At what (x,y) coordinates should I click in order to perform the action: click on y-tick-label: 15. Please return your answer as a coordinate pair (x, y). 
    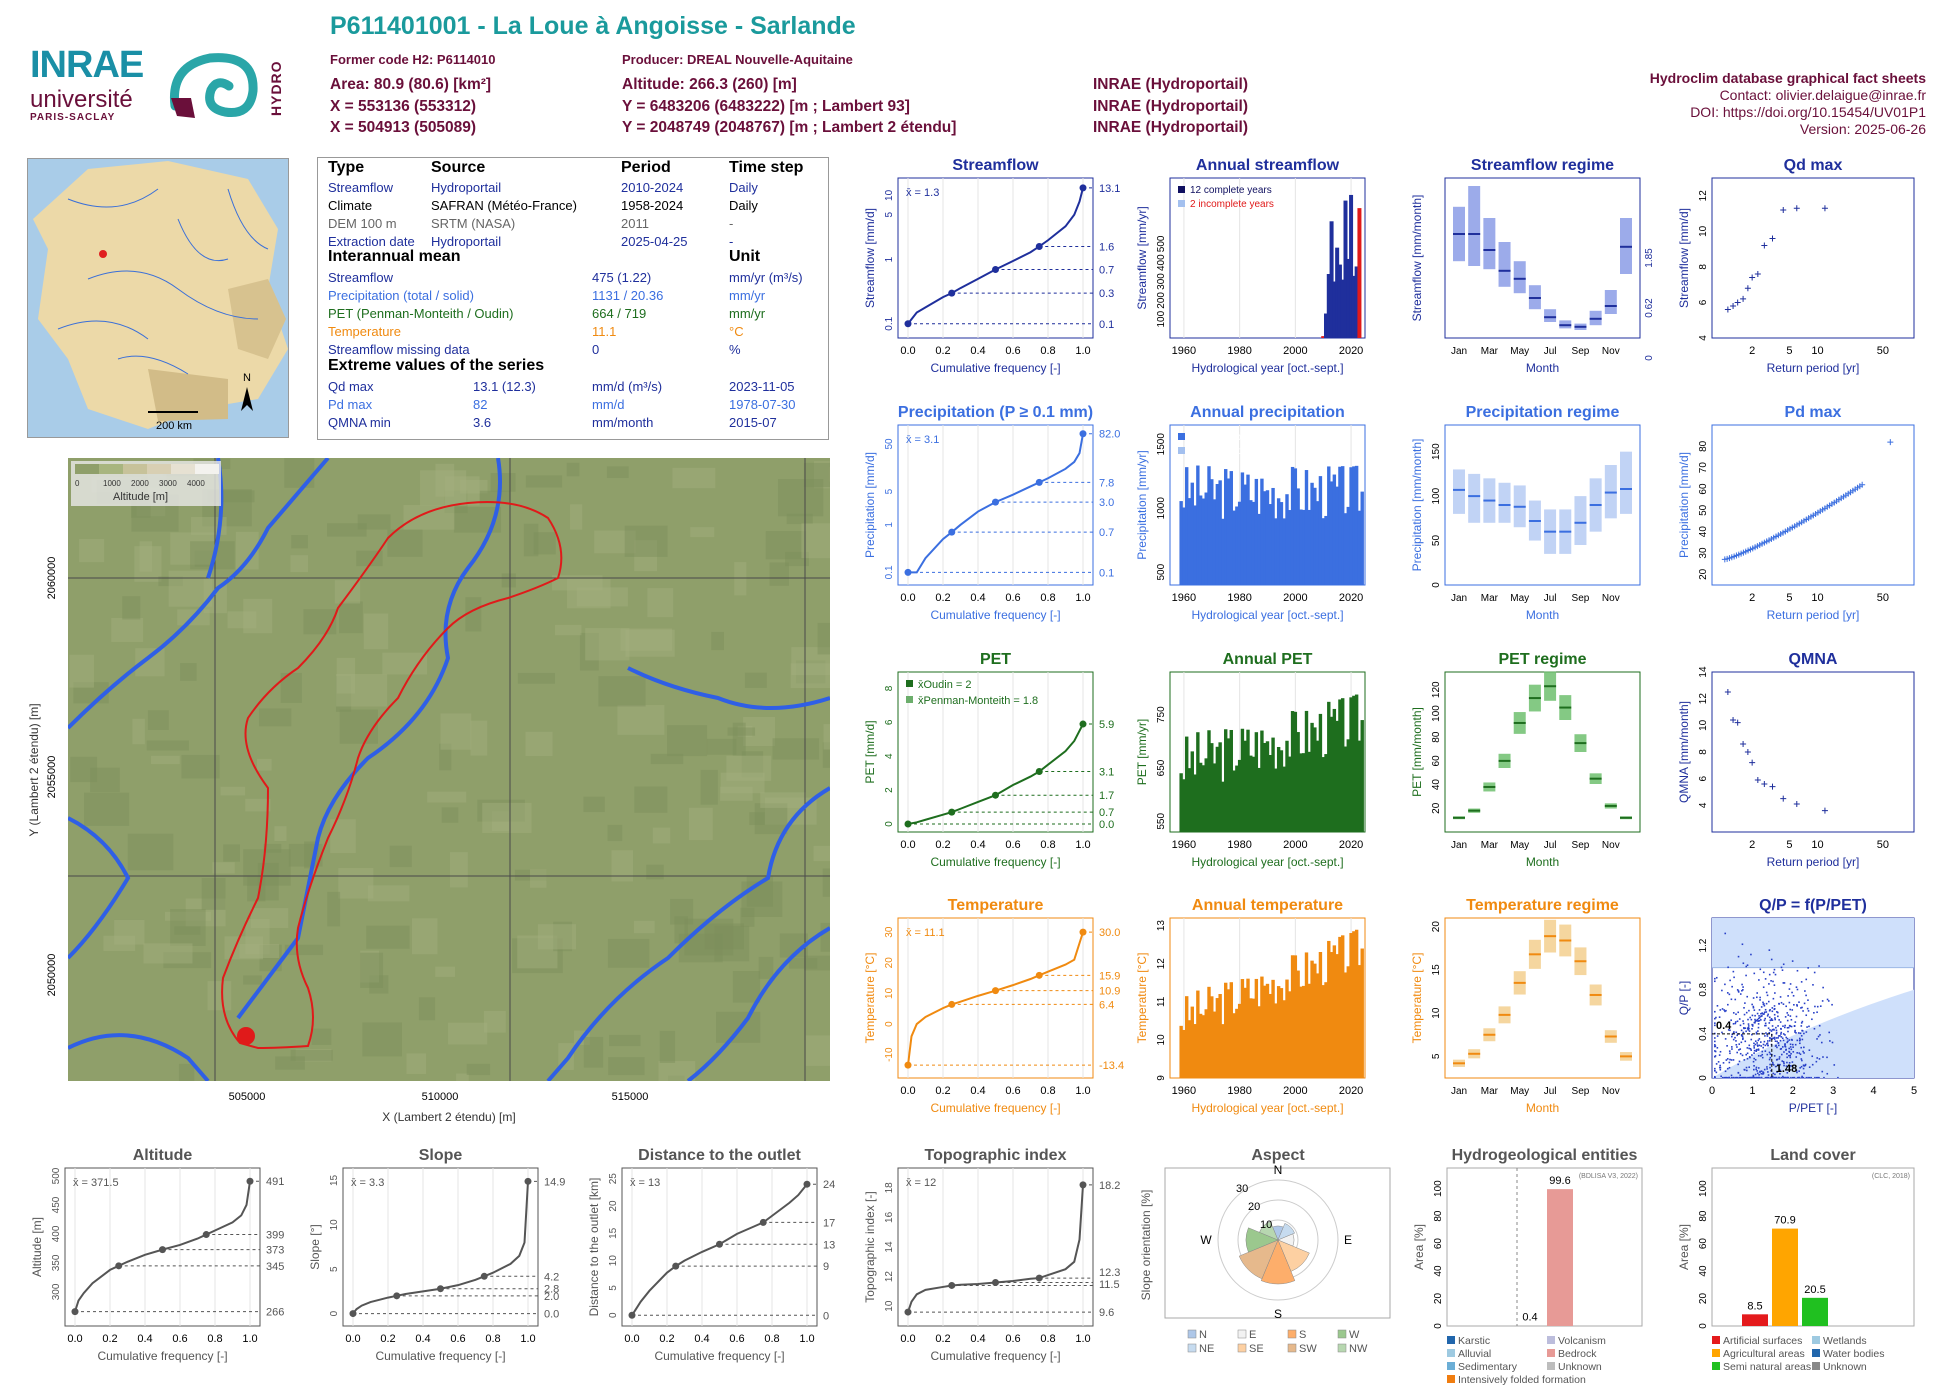
    Looking at the image, I should click on (613, 1233).